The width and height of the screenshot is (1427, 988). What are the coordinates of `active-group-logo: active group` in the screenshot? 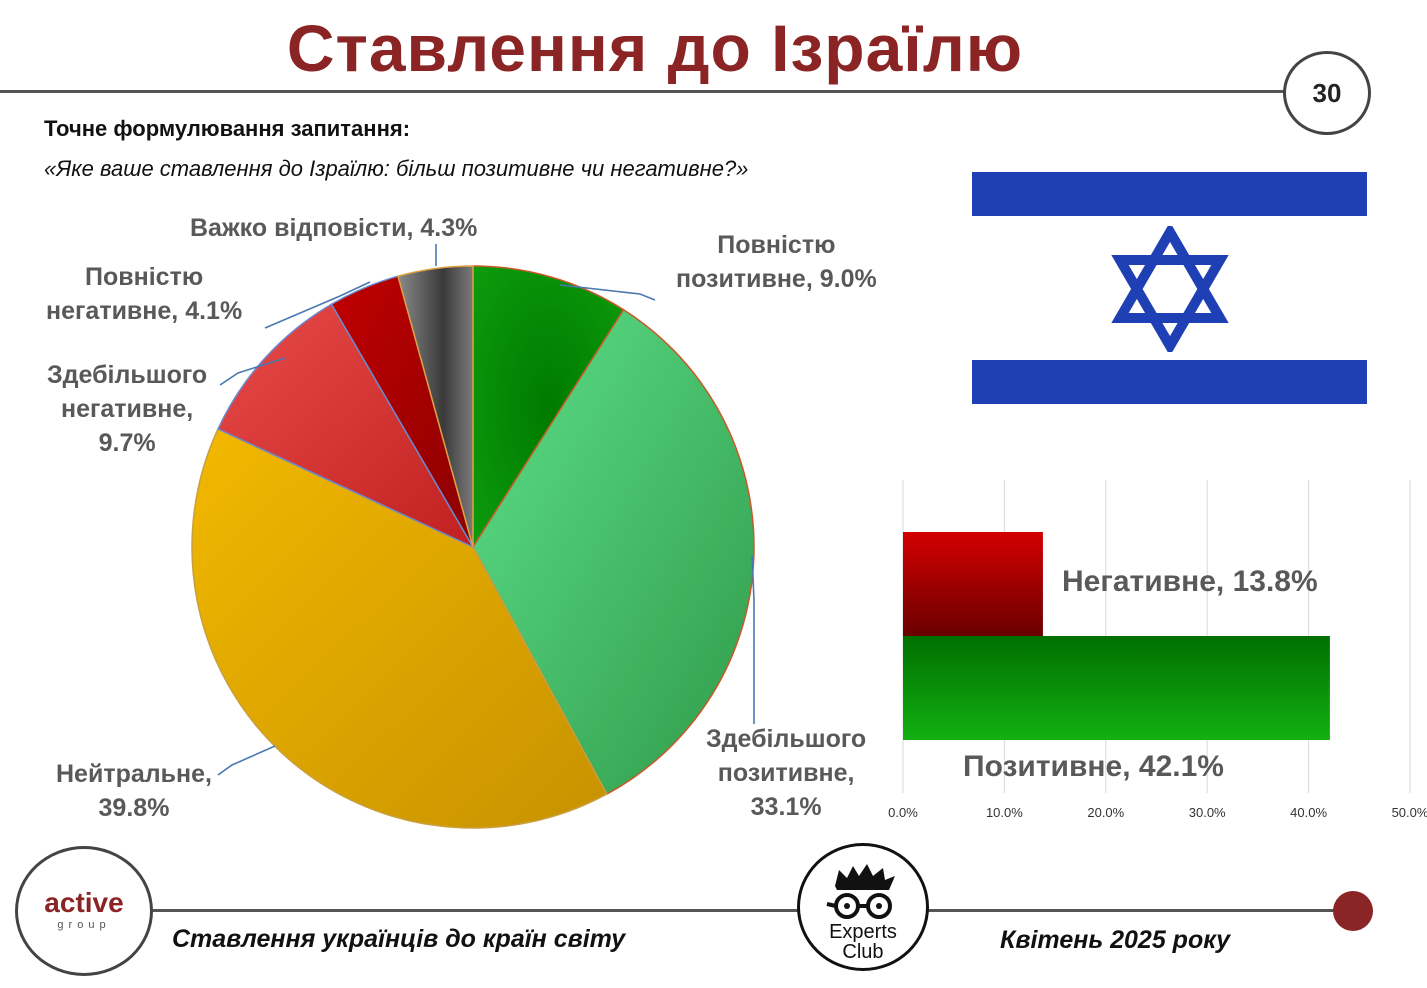 It's located at (84, 911).